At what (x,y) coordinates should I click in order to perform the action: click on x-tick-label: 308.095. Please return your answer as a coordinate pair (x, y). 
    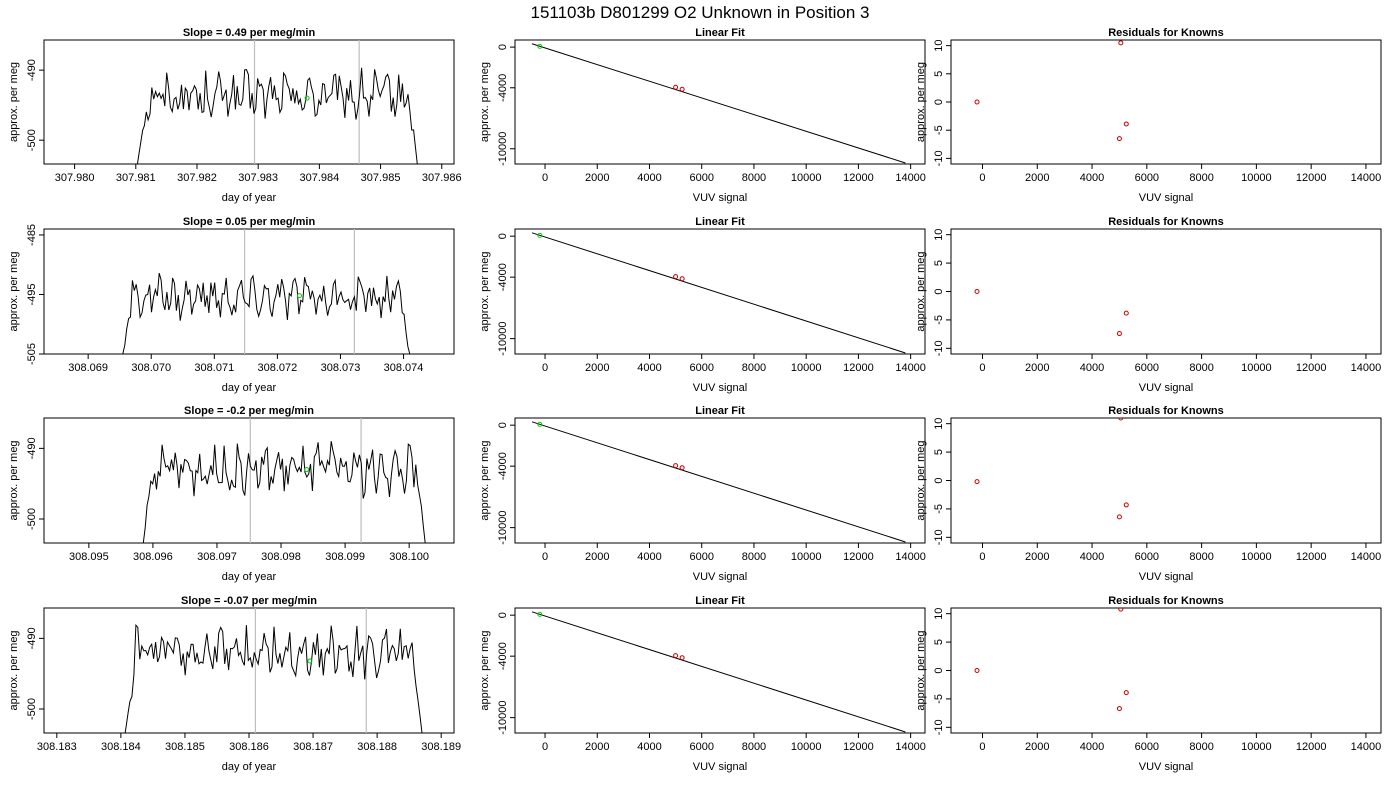
    Looking at the image, I should click on (89, 557).